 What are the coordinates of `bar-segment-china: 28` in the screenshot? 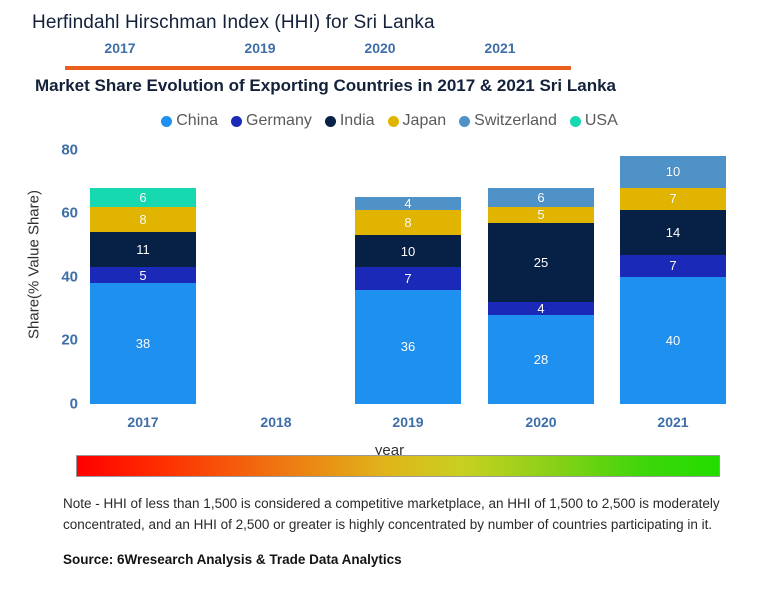 It's located at (541, 359).